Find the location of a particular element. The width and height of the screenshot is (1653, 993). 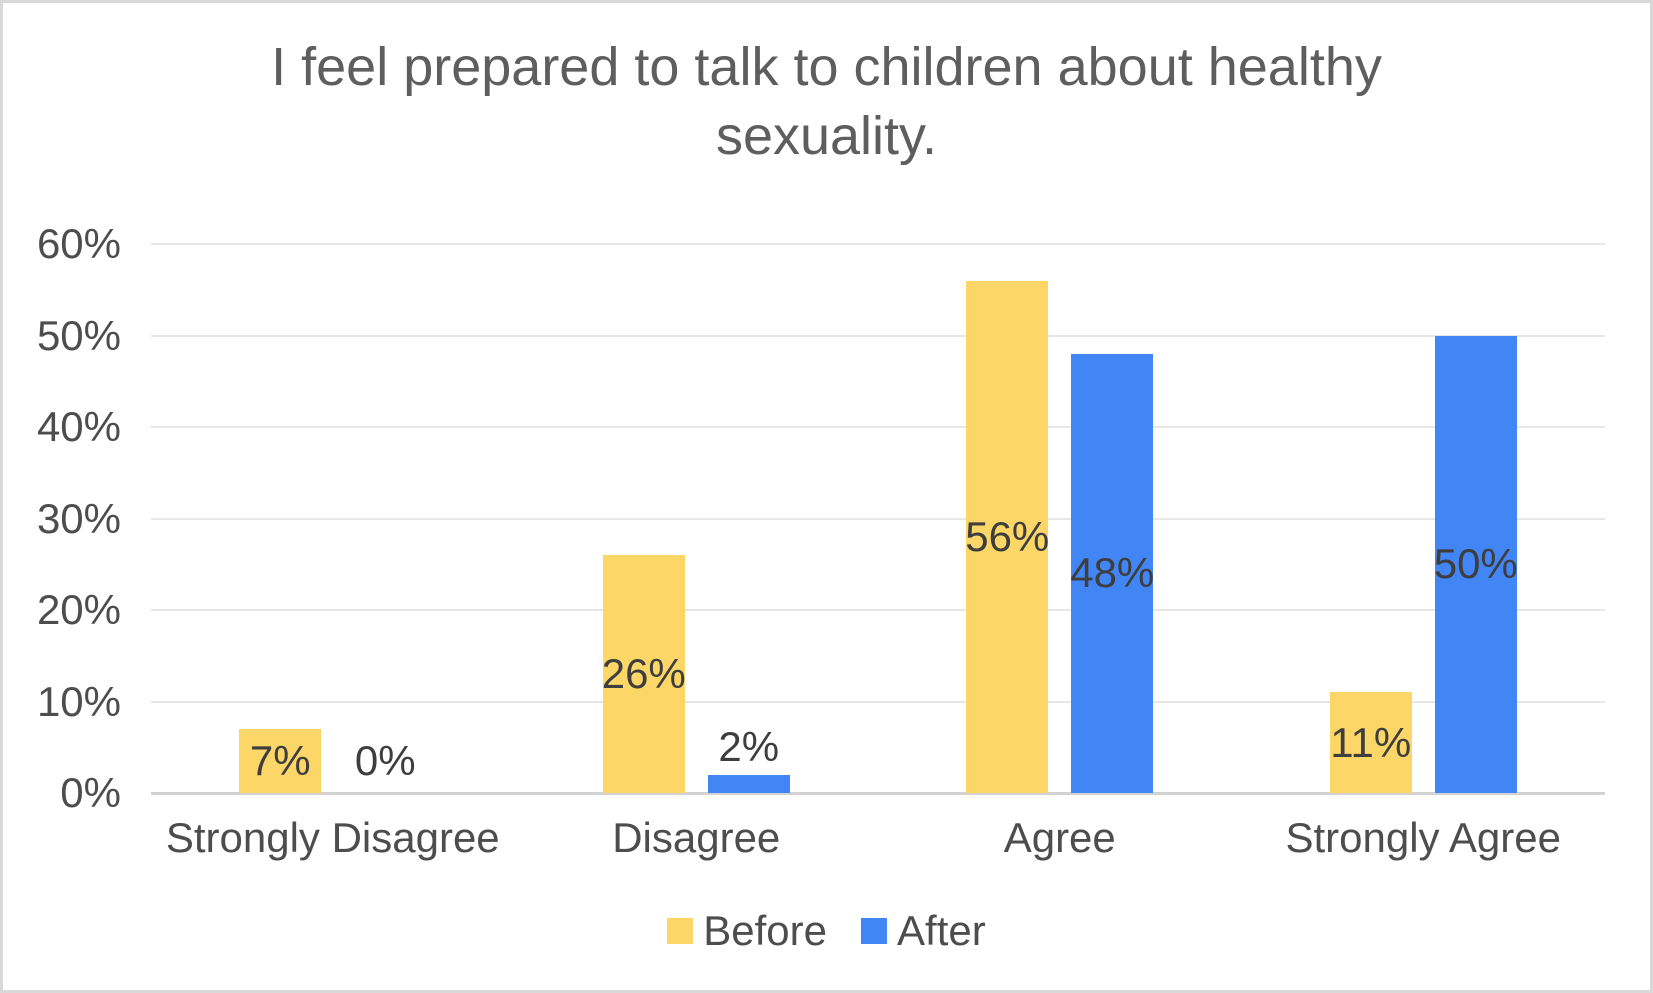

x-axis-label-strongly-disagree: Strongly Disagree is located at coordinates (332, 837).